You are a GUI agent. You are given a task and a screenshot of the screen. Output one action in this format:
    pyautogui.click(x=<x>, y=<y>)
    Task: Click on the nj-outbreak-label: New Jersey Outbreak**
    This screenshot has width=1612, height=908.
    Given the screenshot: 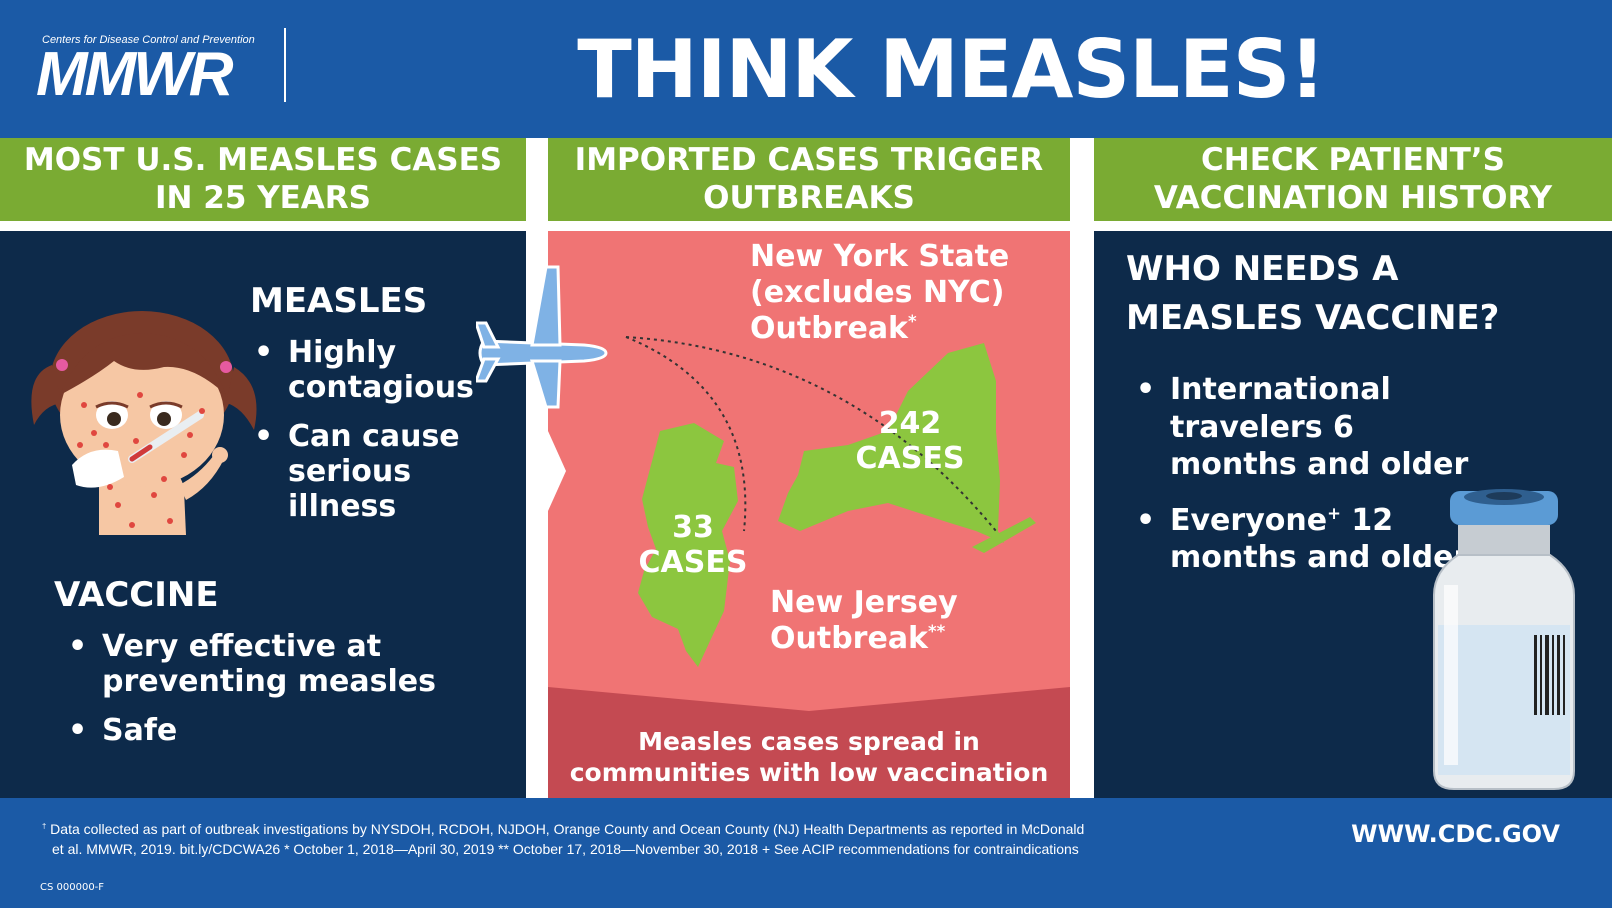 What is the action you would take?
    pyautogui.click(x=864, y=621)
    